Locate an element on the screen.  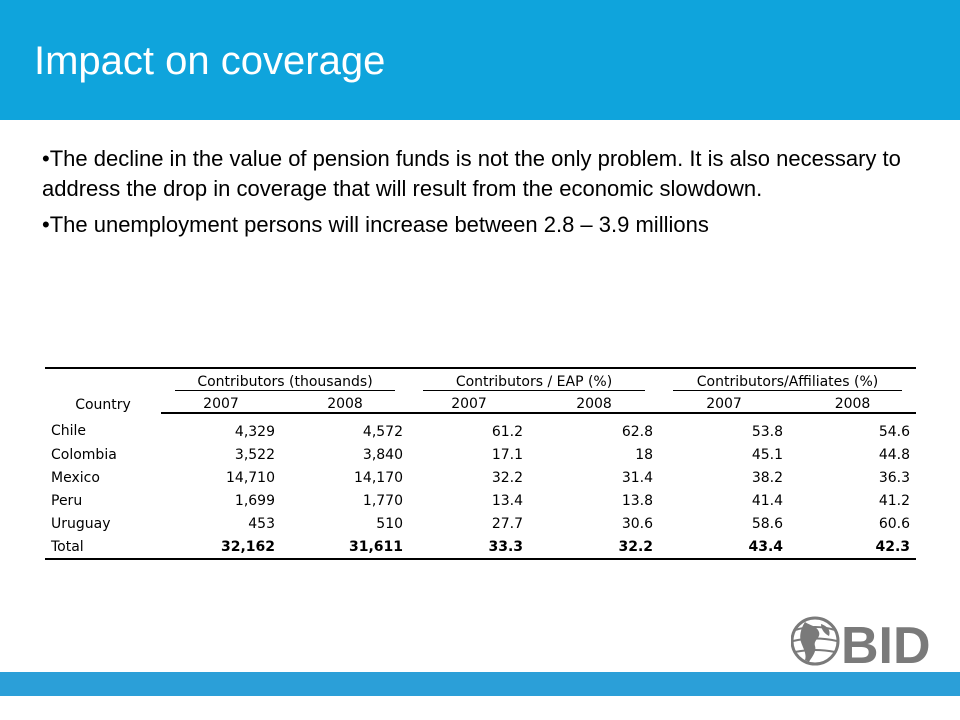
table-year-row: 2007 2008 2007 2008 2007 2008 is located at coordinates (481, 402).